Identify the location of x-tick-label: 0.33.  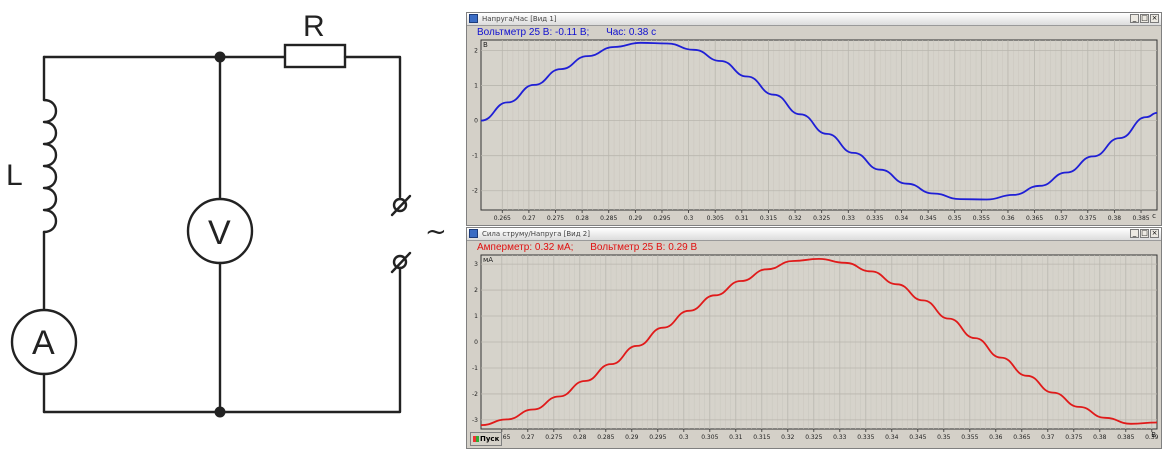
(849, 218).